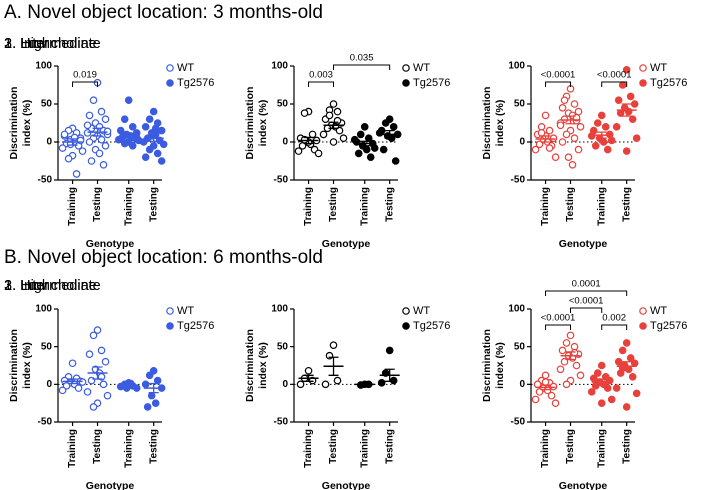 The height and width of the screenshot is (490, 708). Describe the element at coordinates (346, 485) in the screenshot. I see `x-axis-label: Genotype` at that location.